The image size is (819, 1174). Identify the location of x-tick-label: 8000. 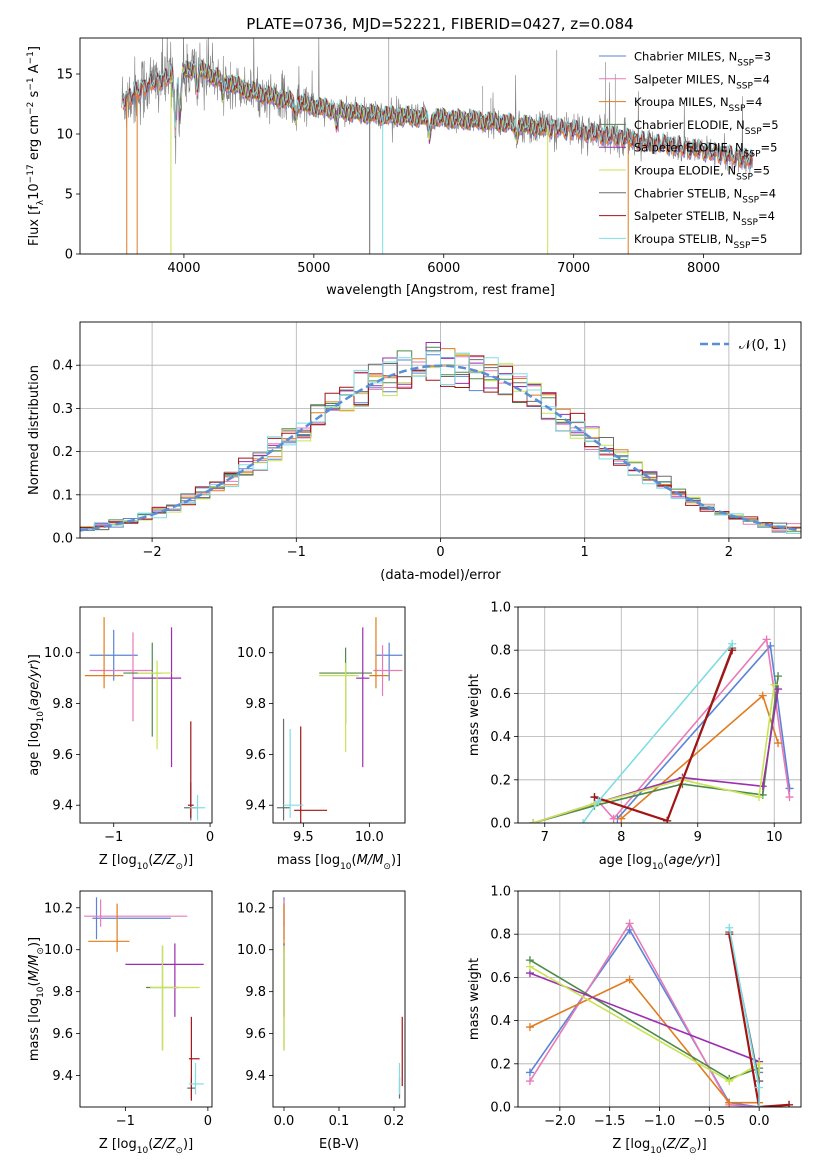
(703, 268).